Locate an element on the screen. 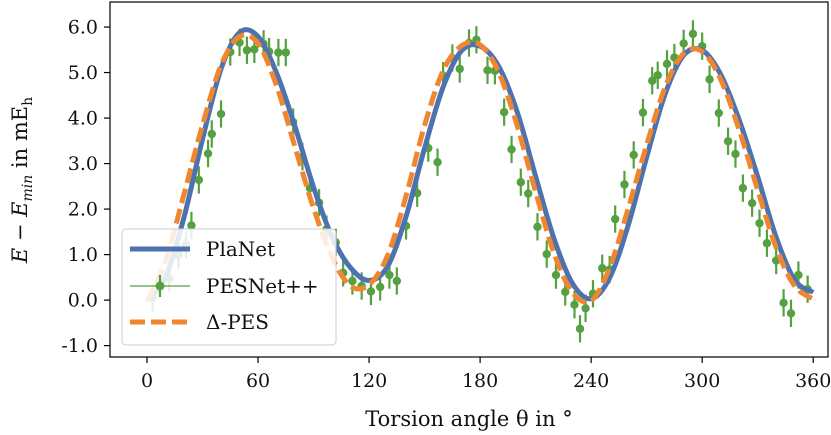 The image size is (831, 435). legend-label-deltapes: Δ-PES is located at coordinates (237, 322).